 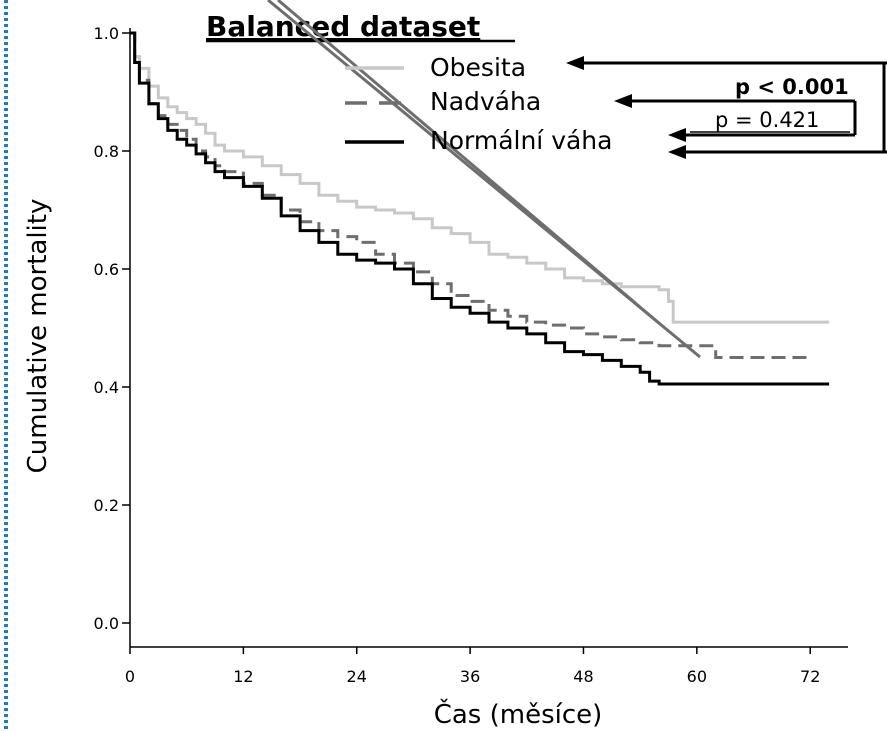 I want to click on arrow-nadvaha-head, so click(x=623, y=101).